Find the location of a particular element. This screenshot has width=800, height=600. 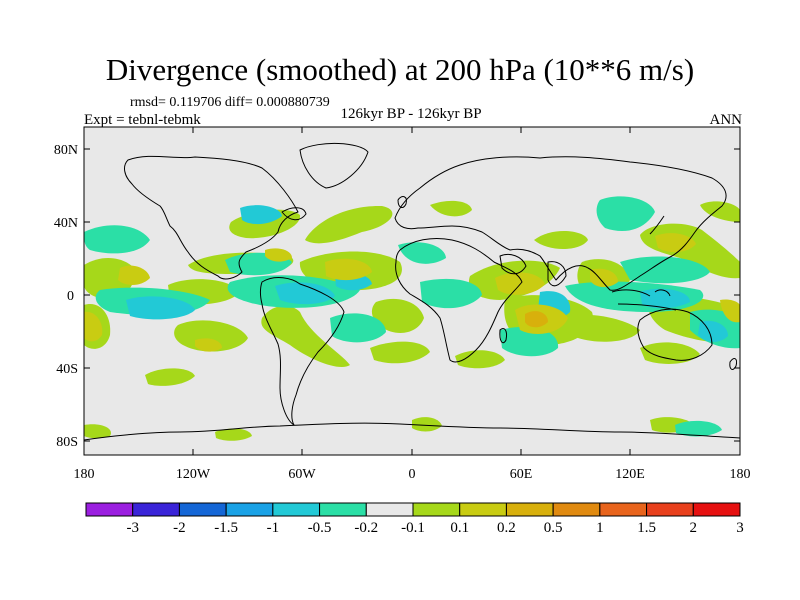

lon-label-120e: 120E is located at coordinates (630, 474).